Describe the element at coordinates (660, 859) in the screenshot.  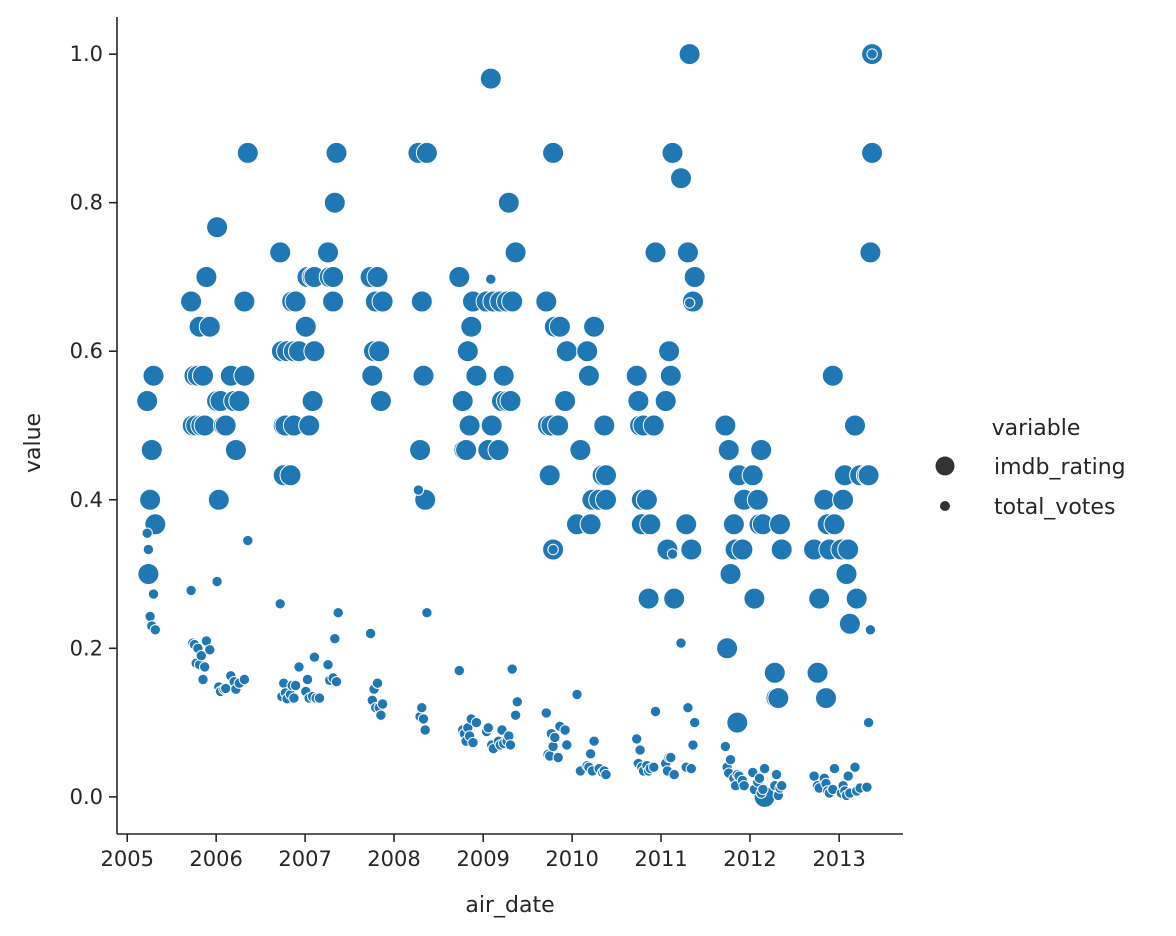
I see `x-tick-label: 2011` at that location.